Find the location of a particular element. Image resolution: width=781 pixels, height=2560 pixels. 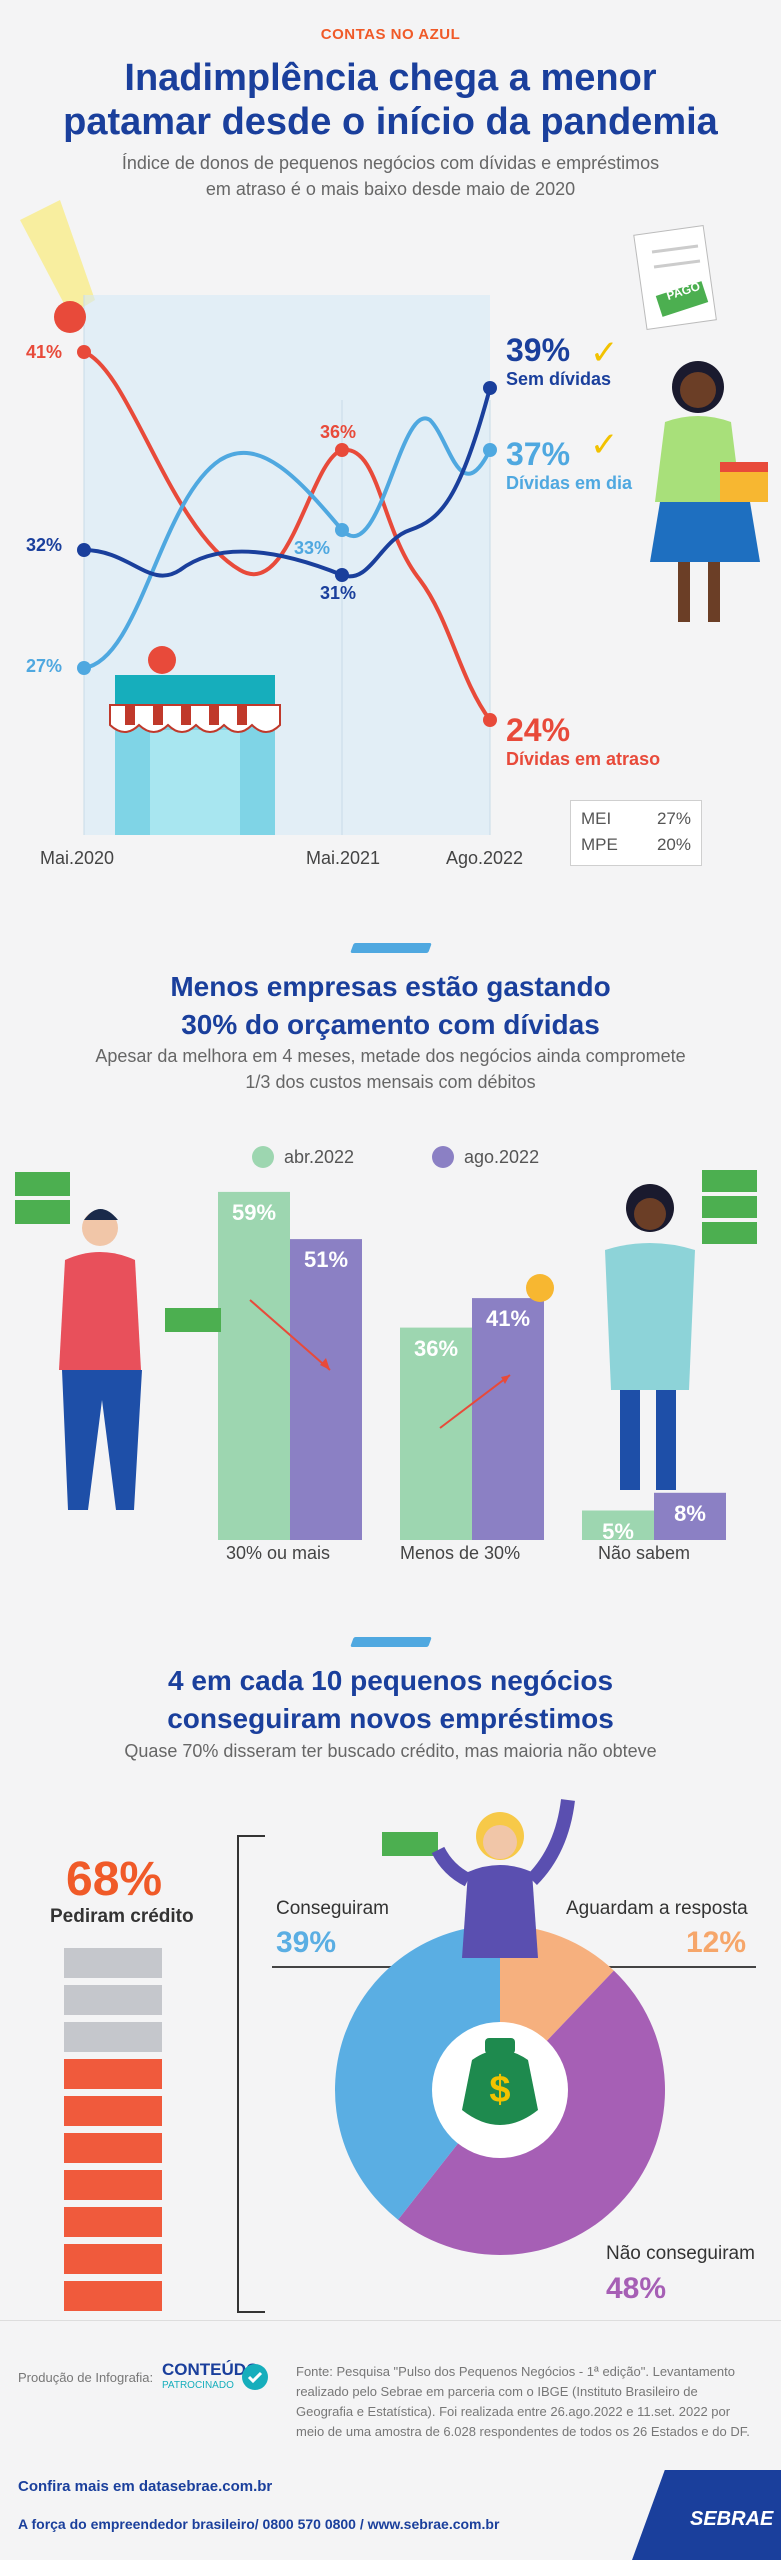

tick-mai-2021: Mai.2021 is located at coordinates (343, 858).